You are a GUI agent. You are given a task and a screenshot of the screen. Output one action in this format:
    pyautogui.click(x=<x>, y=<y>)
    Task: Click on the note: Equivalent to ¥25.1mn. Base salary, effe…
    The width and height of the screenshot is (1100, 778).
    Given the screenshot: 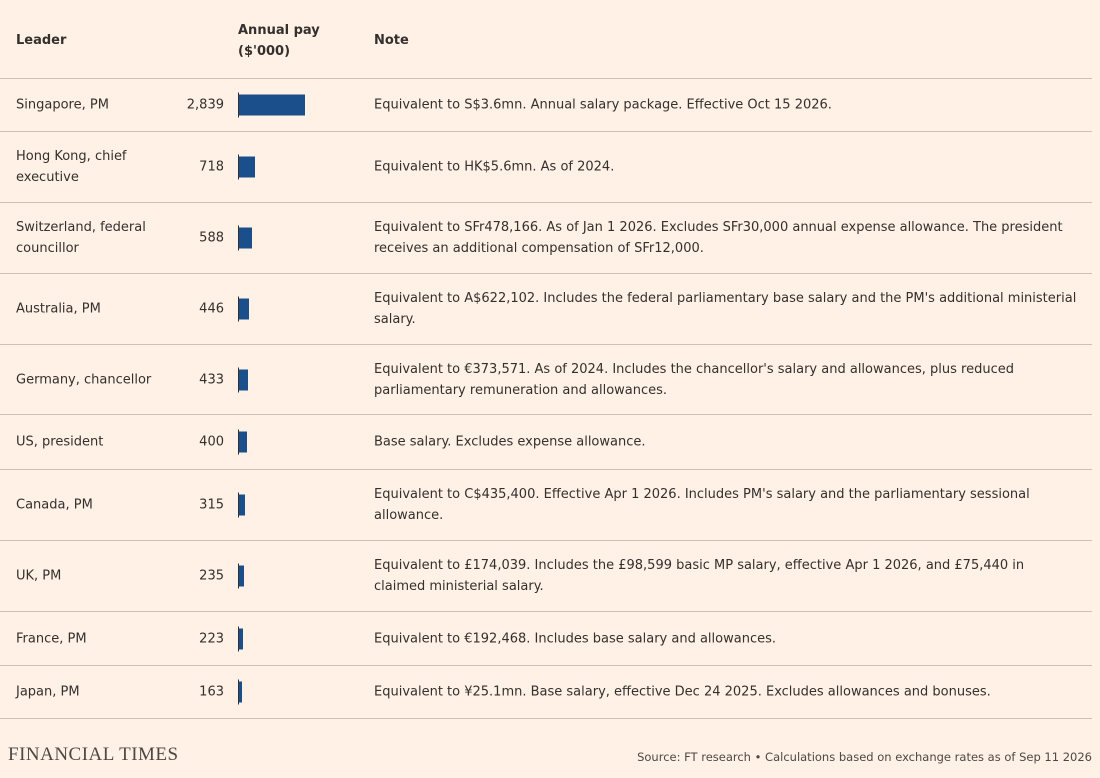 What is the action you would take?
    pyautogui.click(x=682, y=692)
    